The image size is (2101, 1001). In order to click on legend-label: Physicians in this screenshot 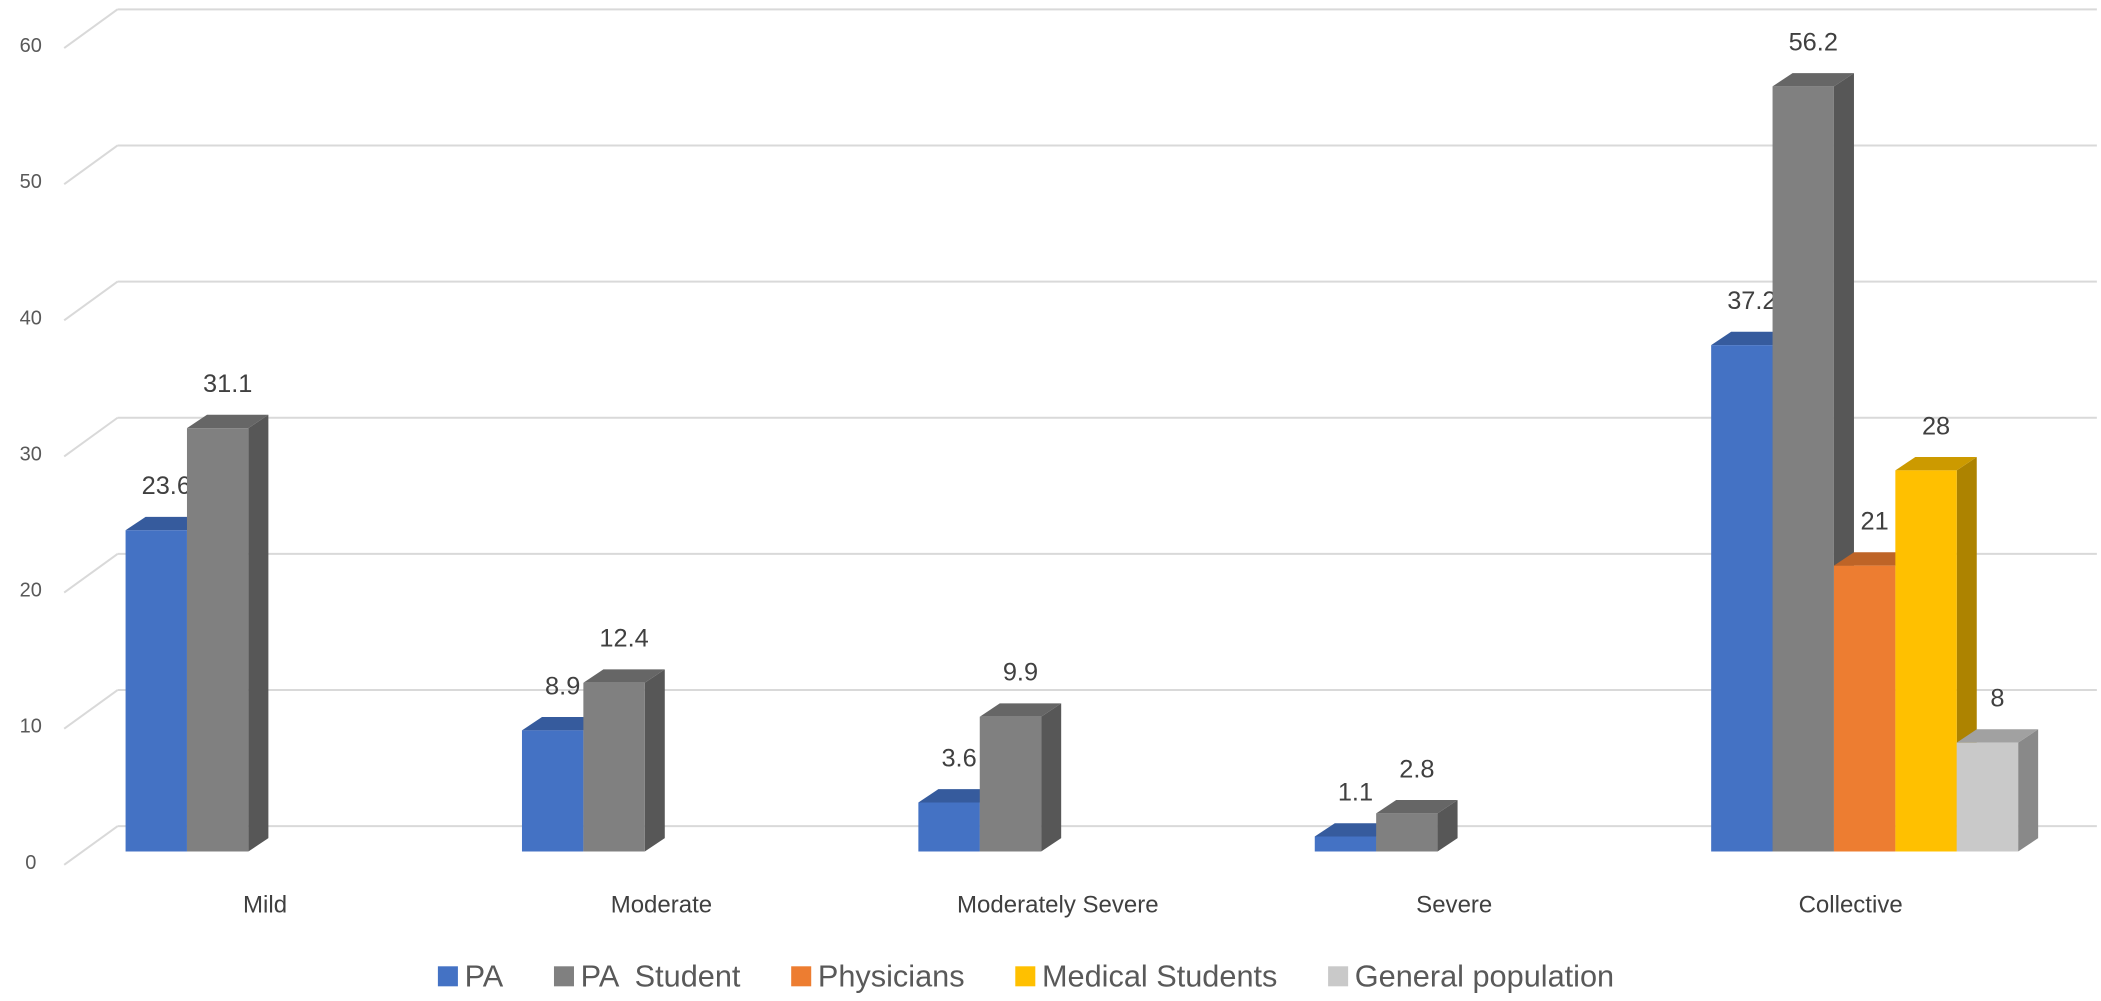, I will do `click(891, 975)`.